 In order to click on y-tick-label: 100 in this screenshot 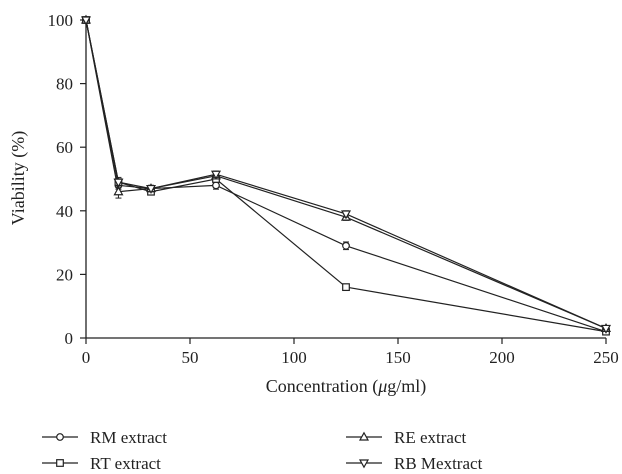, I will do `click(61, 20)`.